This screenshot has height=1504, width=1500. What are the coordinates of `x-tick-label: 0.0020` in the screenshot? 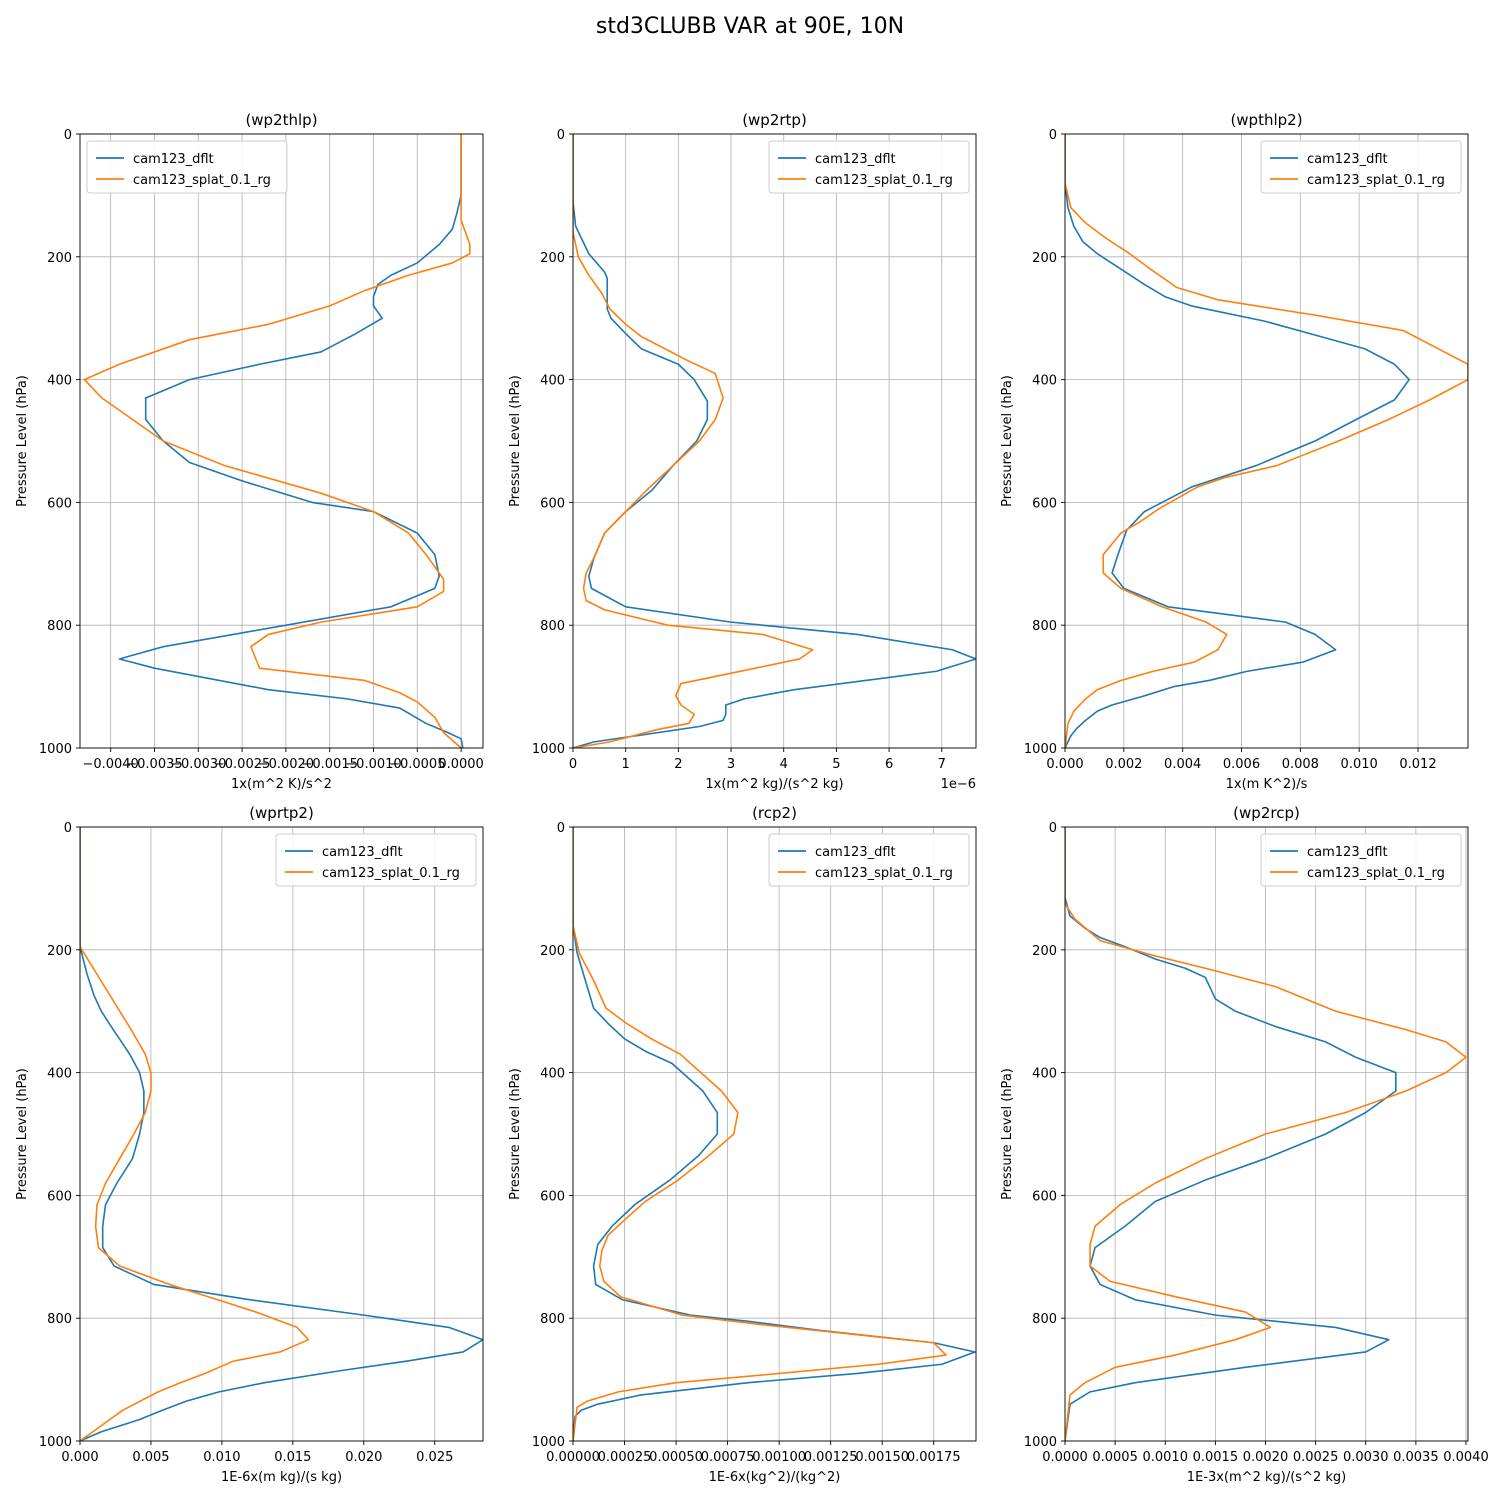 It's located at (1266, 1457).